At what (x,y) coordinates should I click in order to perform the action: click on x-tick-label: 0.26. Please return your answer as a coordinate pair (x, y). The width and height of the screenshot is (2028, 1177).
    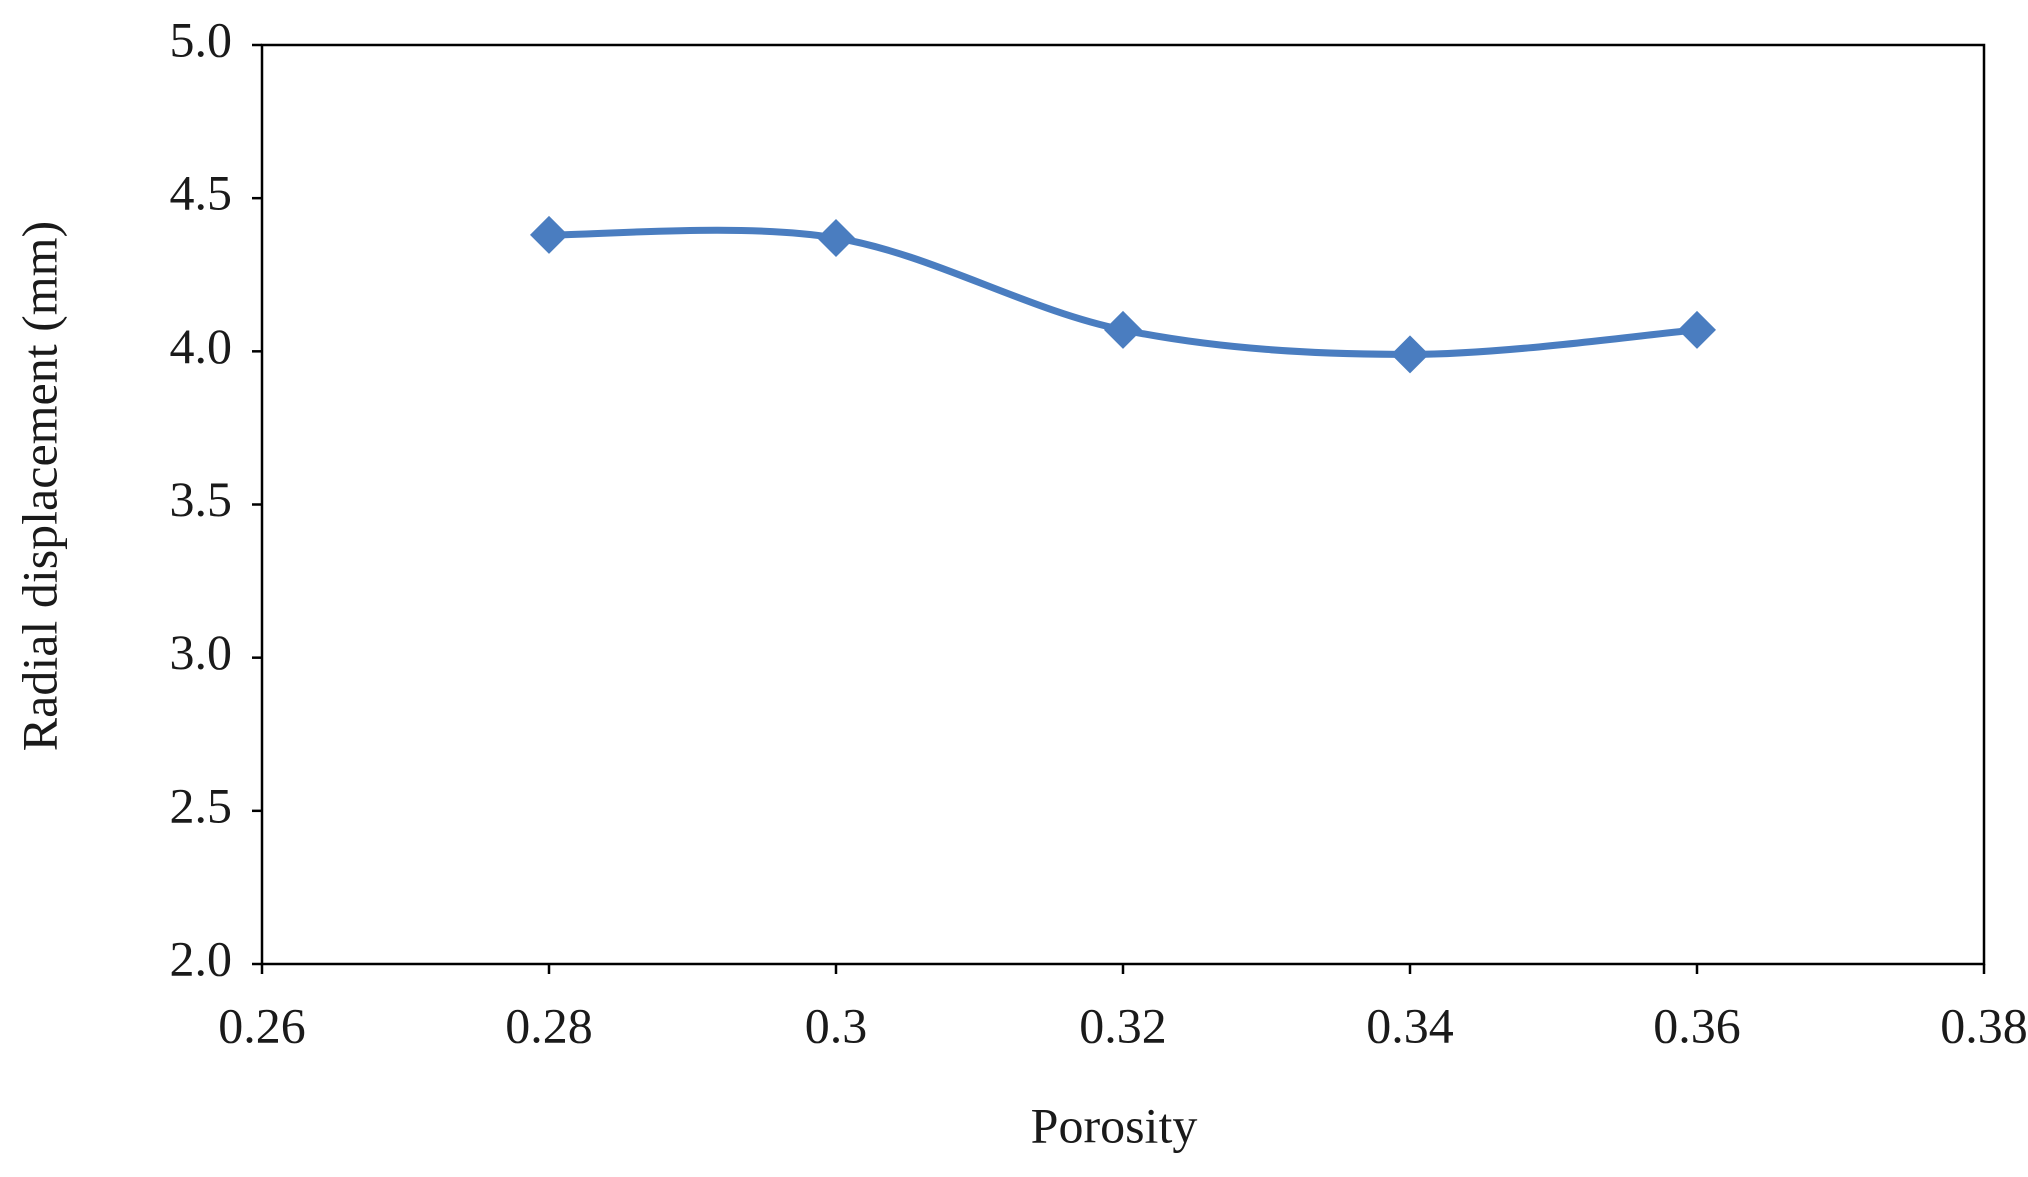
    Looking at the image, I should click on (262, 1025).